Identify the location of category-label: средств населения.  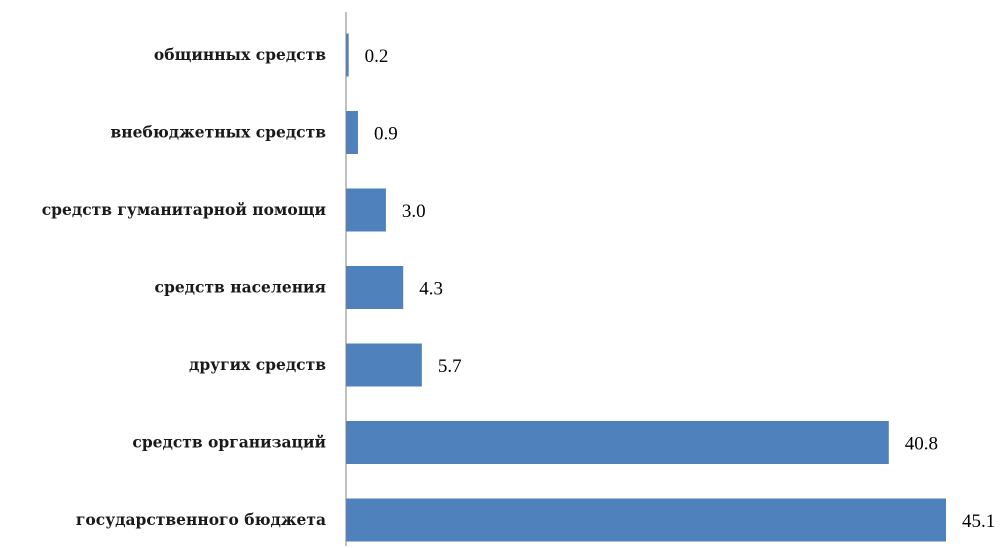
(240, 287).